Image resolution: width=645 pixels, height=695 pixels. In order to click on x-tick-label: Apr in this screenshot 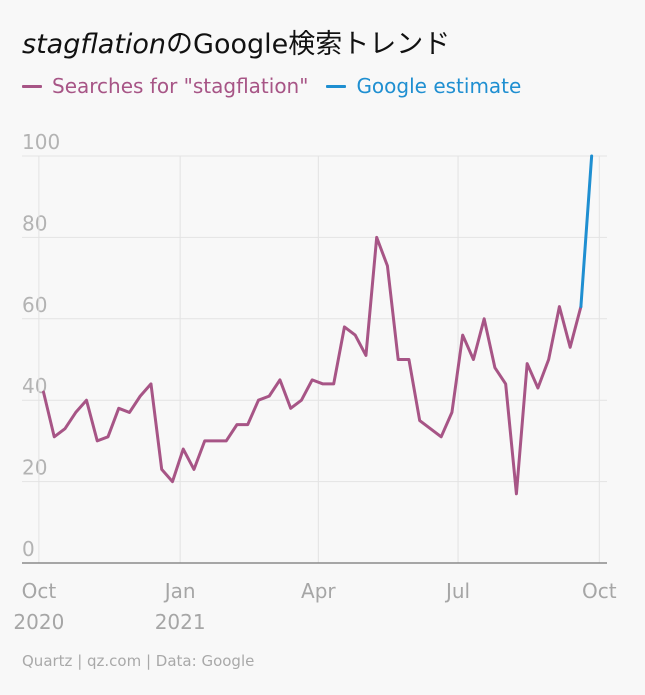, I will do `click(318, 591)`.